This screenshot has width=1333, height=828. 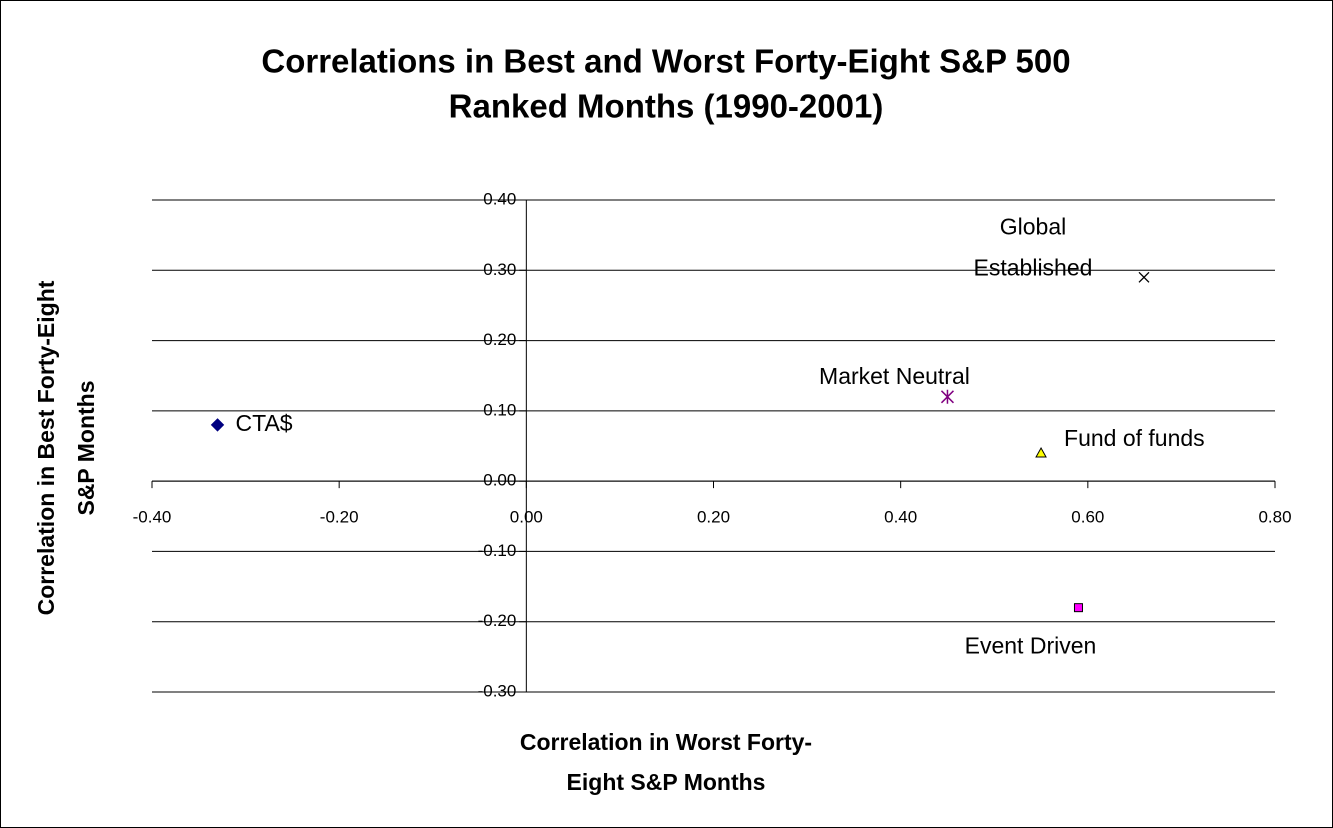 What do you see at coordinates (1087, 517) in the screenshot?
I see `x-tick-label: 0.60` at bounding box center [1087, 517].